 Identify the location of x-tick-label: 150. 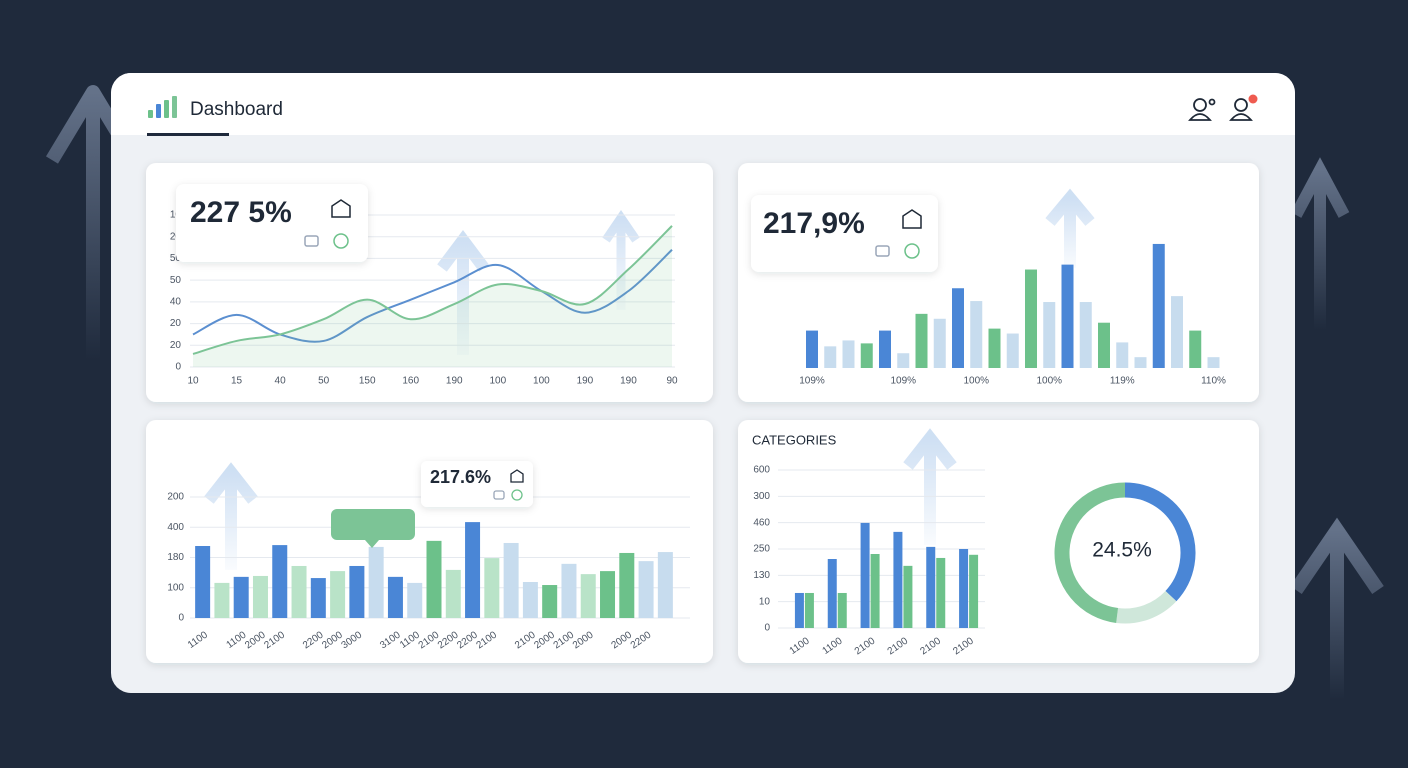
(367, 381).